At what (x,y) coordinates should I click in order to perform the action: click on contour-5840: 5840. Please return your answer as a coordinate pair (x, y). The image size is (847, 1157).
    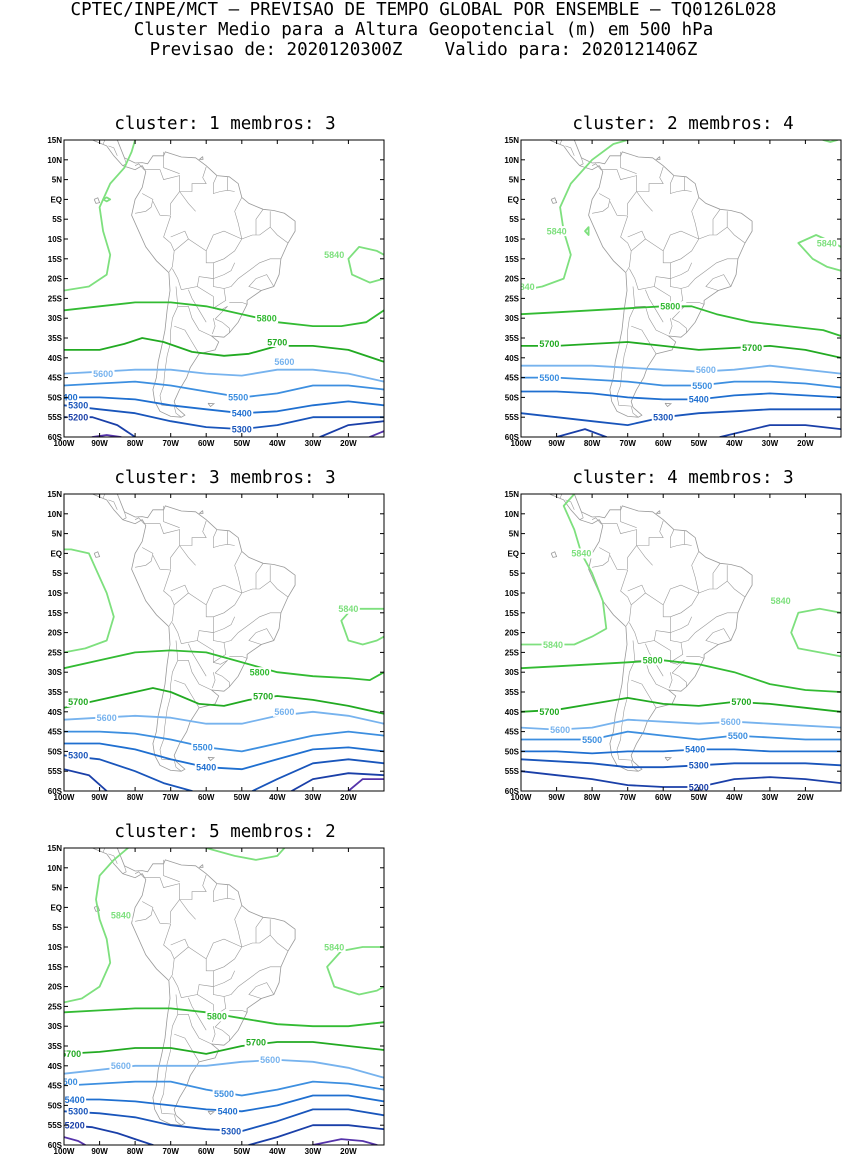
    Looking at the image, I should click on (224, 601).